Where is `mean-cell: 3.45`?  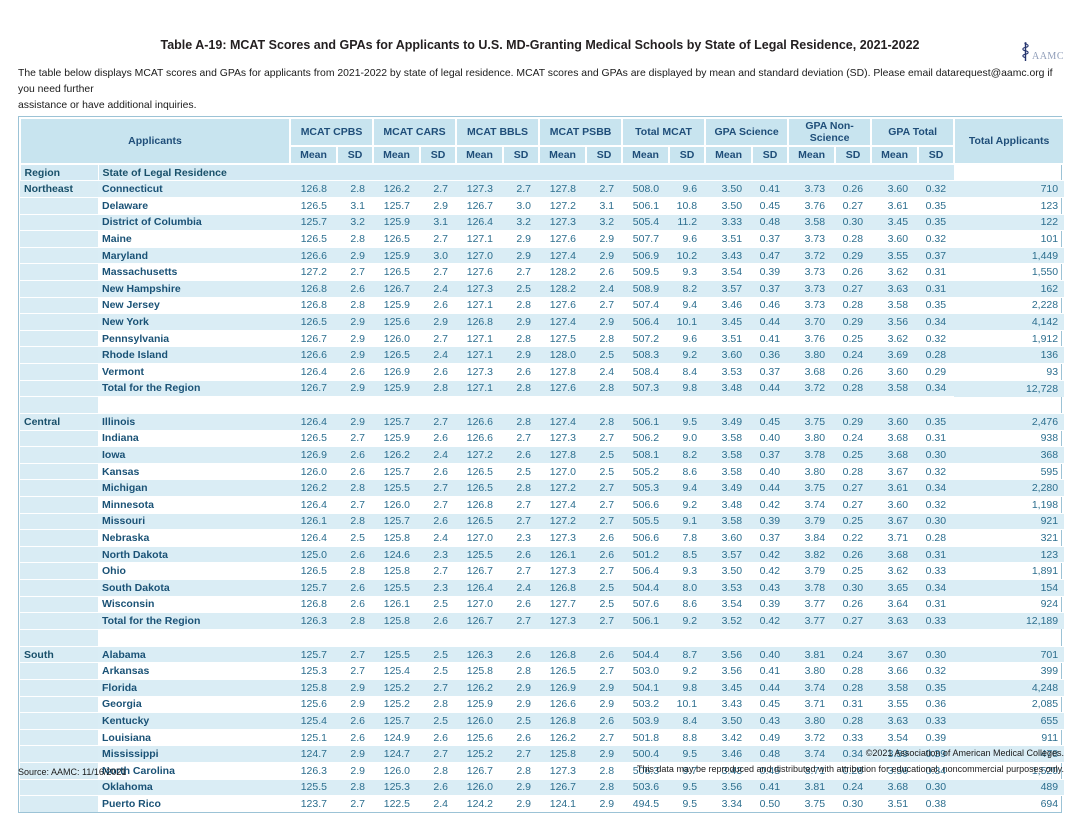
mean-cell: 3.45 is located at coordinates (729, 688).